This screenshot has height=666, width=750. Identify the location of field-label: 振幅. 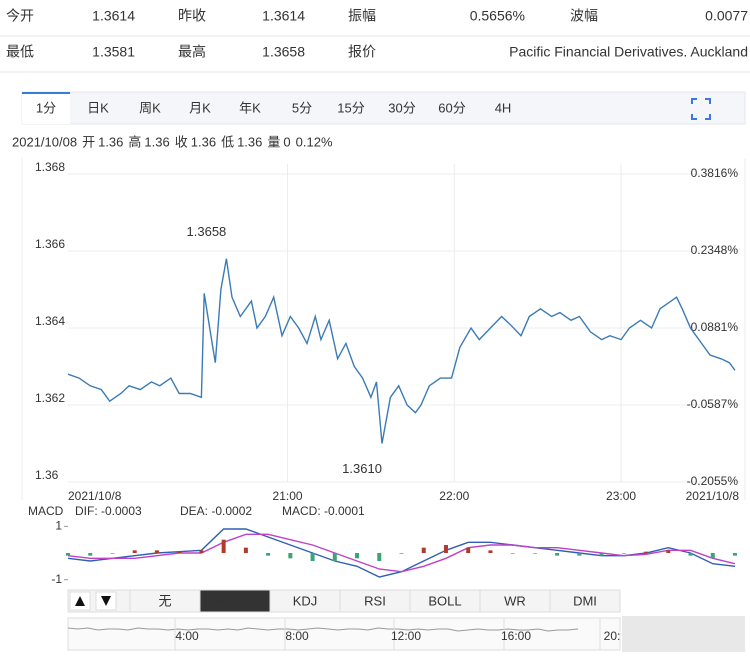
(362, 16).